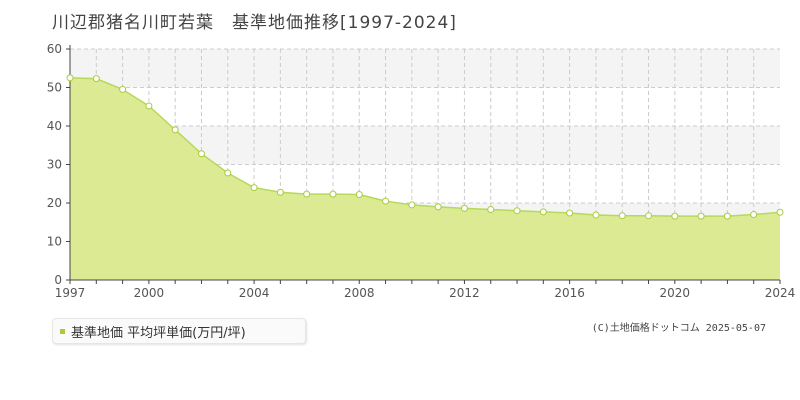  Describe the element at coordinates (58, 280) in the screenshot. I see `y-tick-label: 0` at that location.